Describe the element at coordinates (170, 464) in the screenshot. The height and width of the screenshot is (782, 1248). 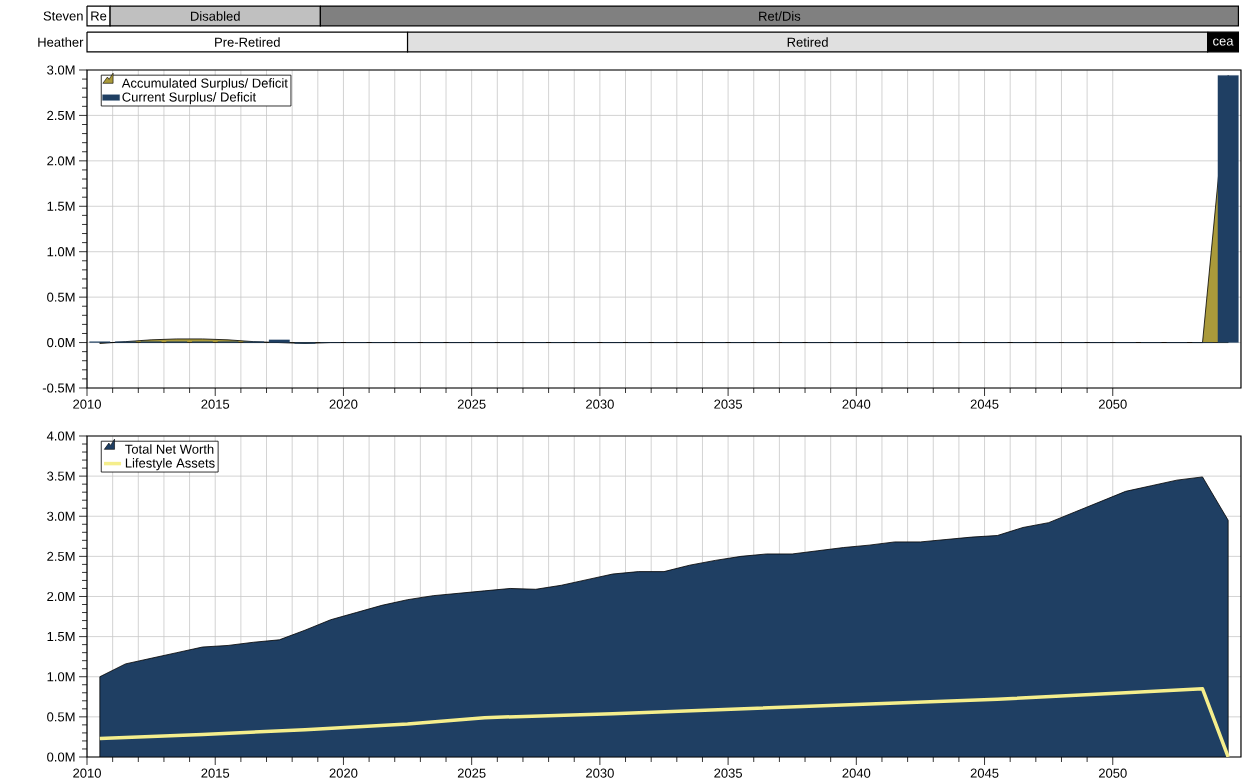
I see `legend-label: Lifestyle Assets` at that location.